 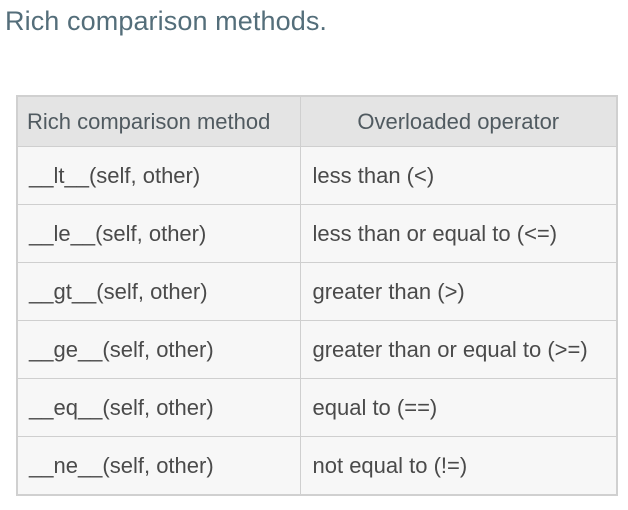 What do you see at coordinates (159, 349) in the screenshot?
I see `method-cell: __ge__(self, other)` at bounding box center [159, 349].